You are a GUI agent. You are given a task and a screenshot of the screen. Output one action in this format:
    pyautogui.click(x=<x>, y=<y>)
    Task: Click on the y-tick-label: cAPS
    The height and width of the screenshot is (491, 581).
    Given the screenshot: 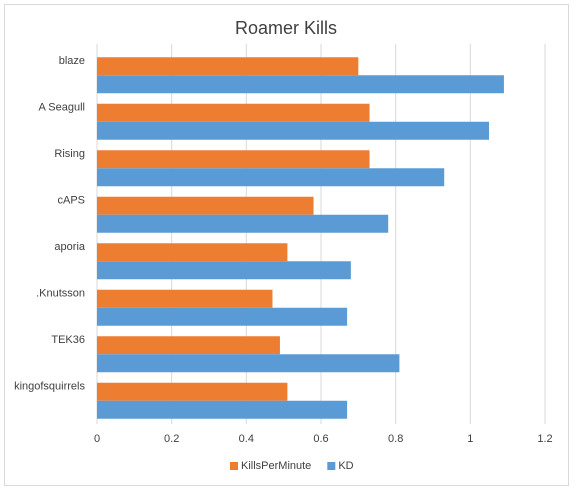 What is the action you would take?
    pyautogui.click(x=71, y=201)
    